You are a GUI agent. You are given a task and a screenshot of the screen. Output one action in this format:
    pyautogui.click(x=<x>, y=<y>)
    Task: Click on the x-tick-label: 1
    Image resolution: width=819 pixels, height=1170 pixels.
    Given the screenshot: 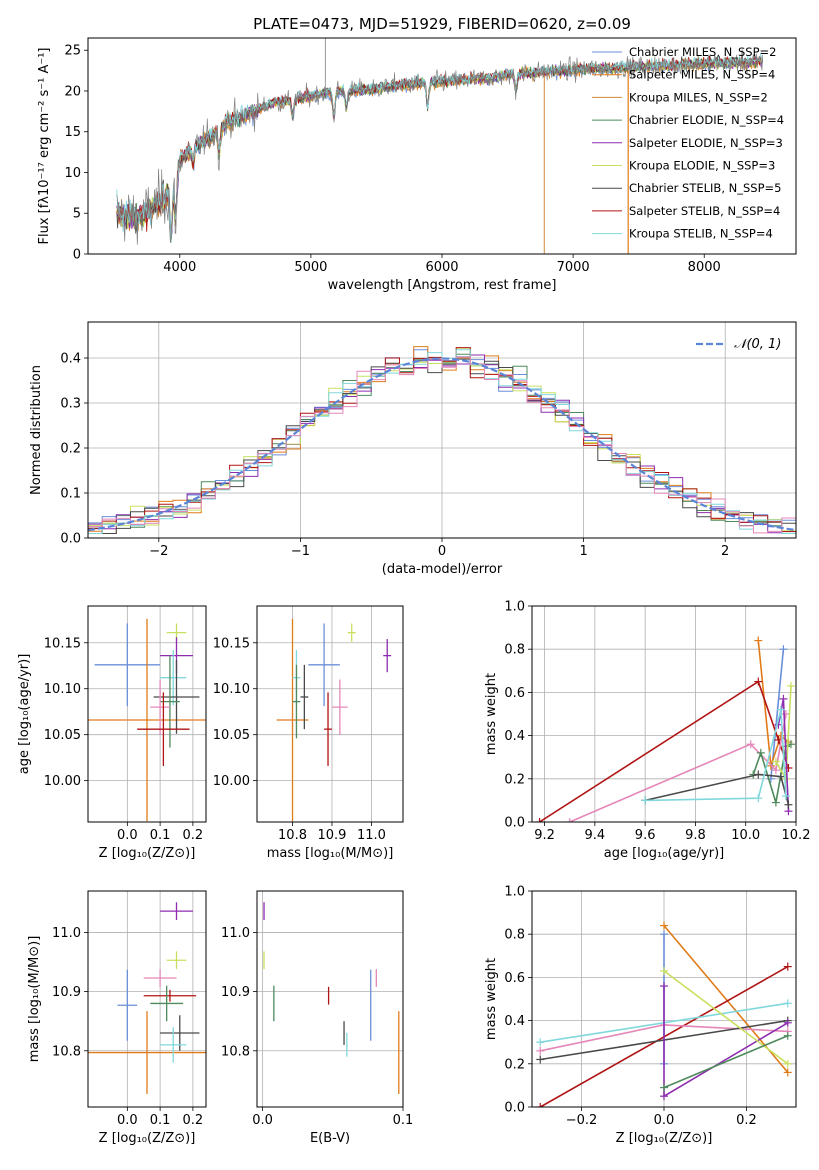 What is the action you would take?
    pyautogui.click(x=583, y=551)
    